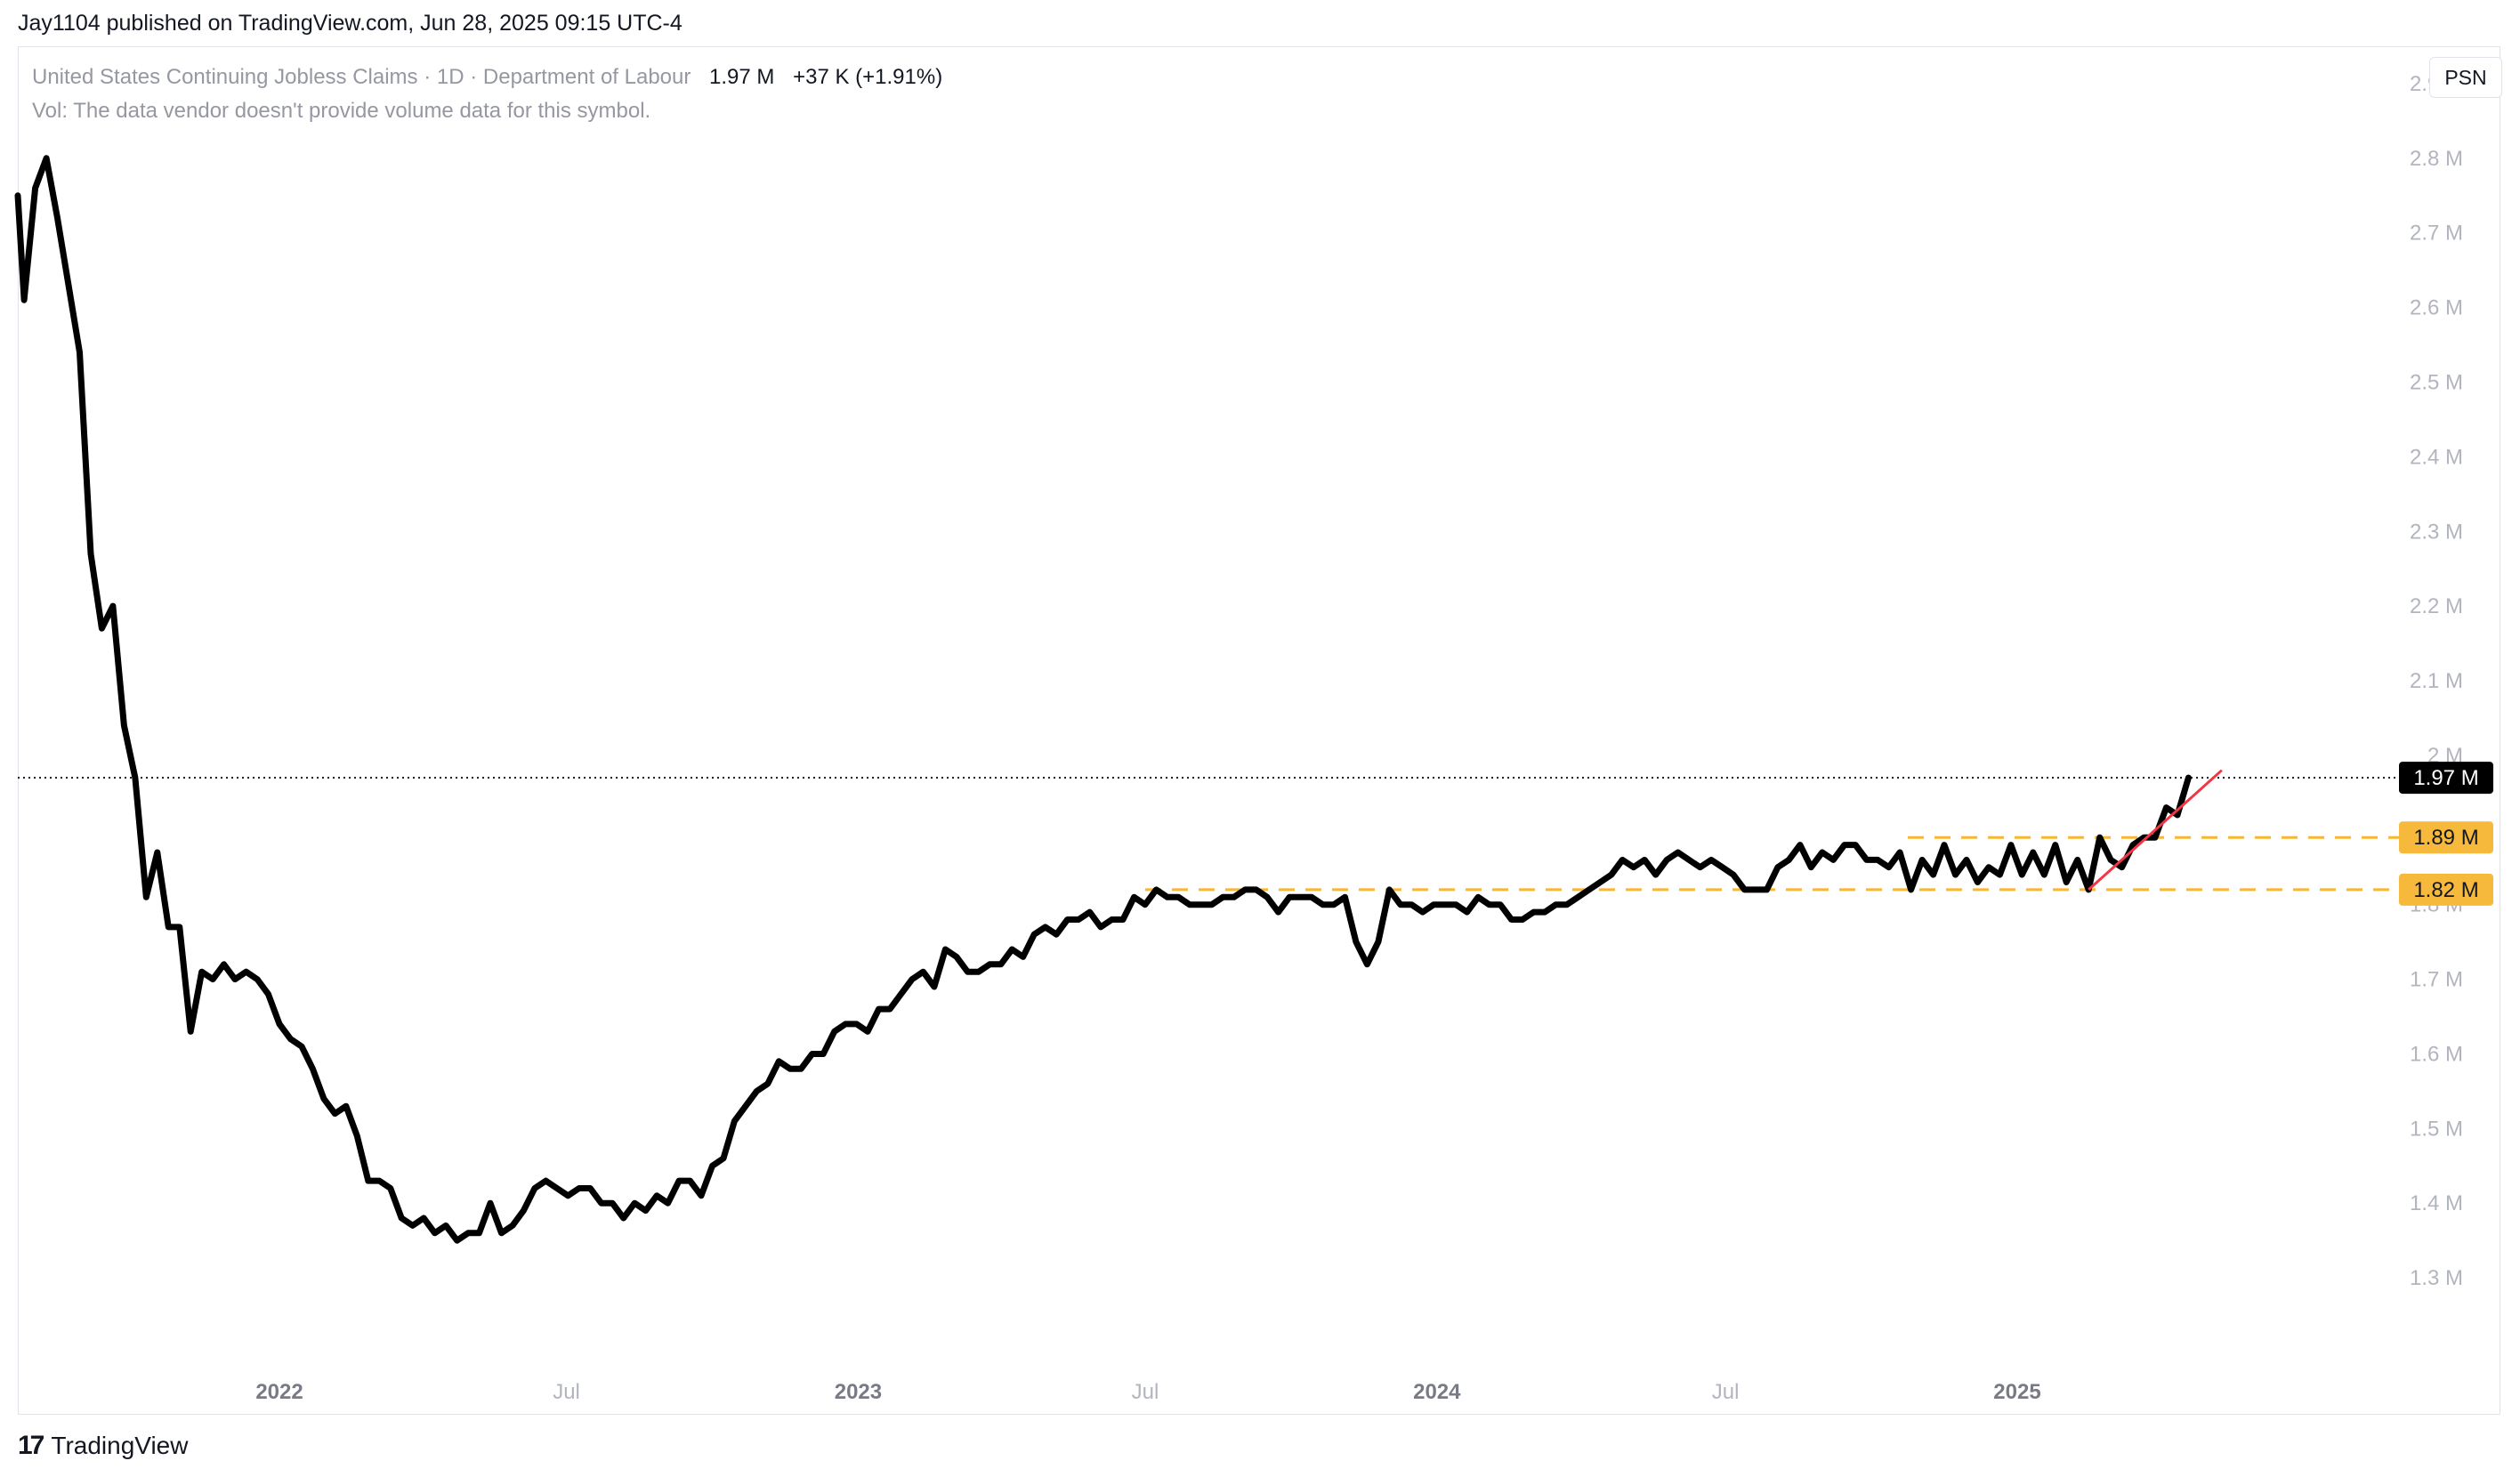 Image resolution: width=2520 pixels, height=1477 pixels. I want to click on x-tick-label: 2024, so click(1437, 1392).